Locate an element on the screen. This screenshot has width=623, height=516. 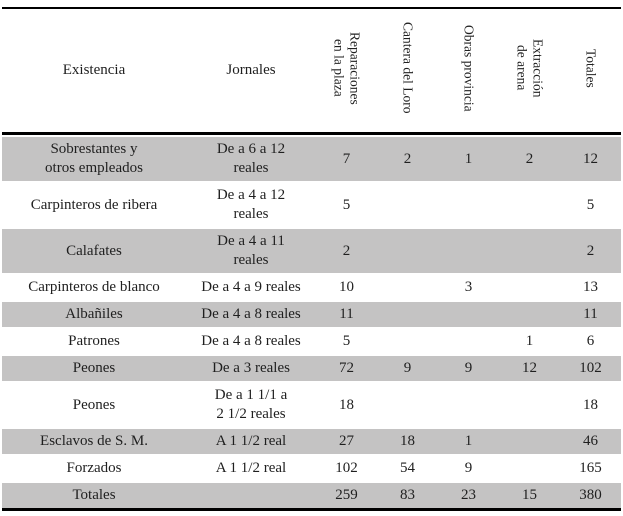
rotated-label: Extracción de arena is located at coordinates (530, 68).